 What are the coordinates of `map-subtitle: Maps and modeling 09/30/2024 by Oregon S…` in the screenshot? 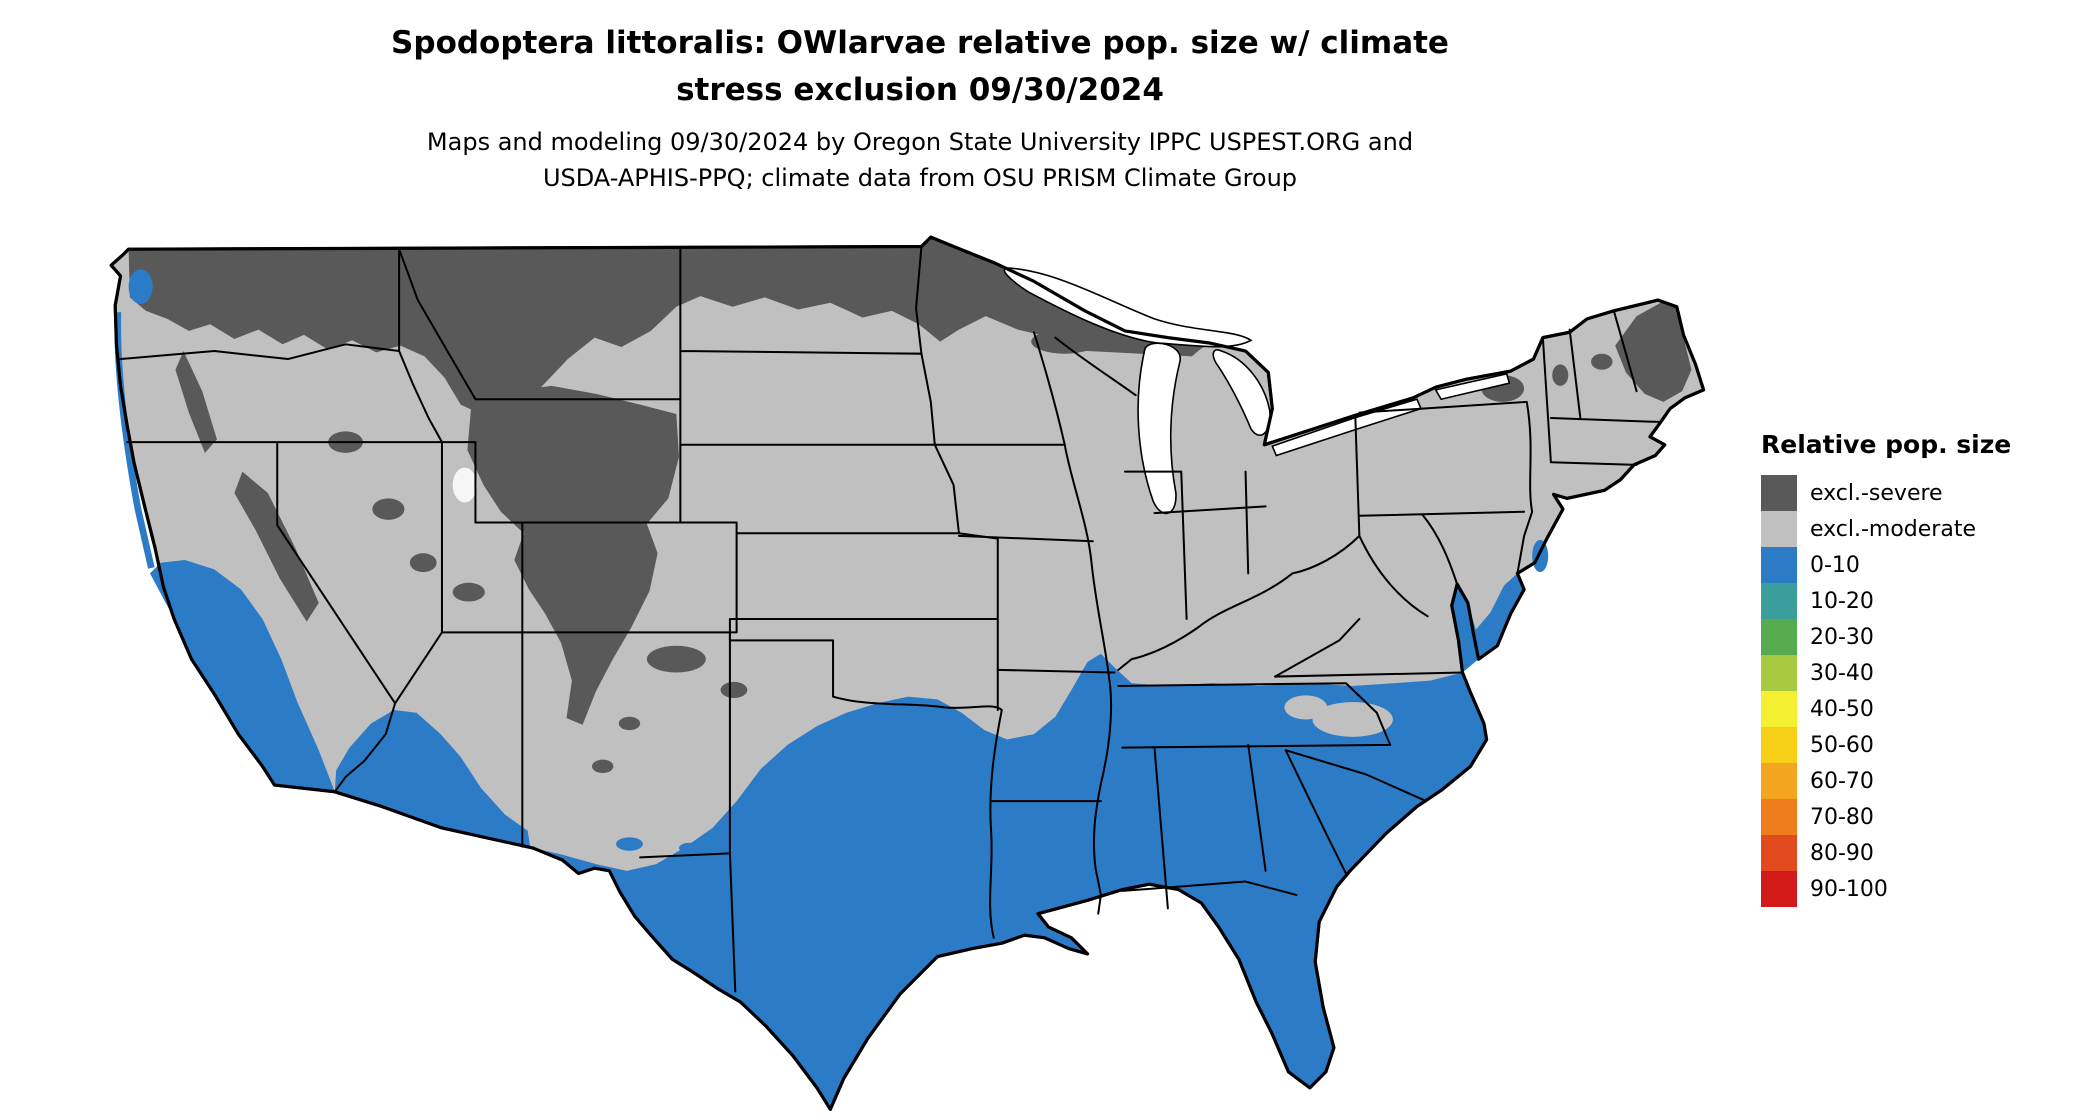 It's located at (920, 160).